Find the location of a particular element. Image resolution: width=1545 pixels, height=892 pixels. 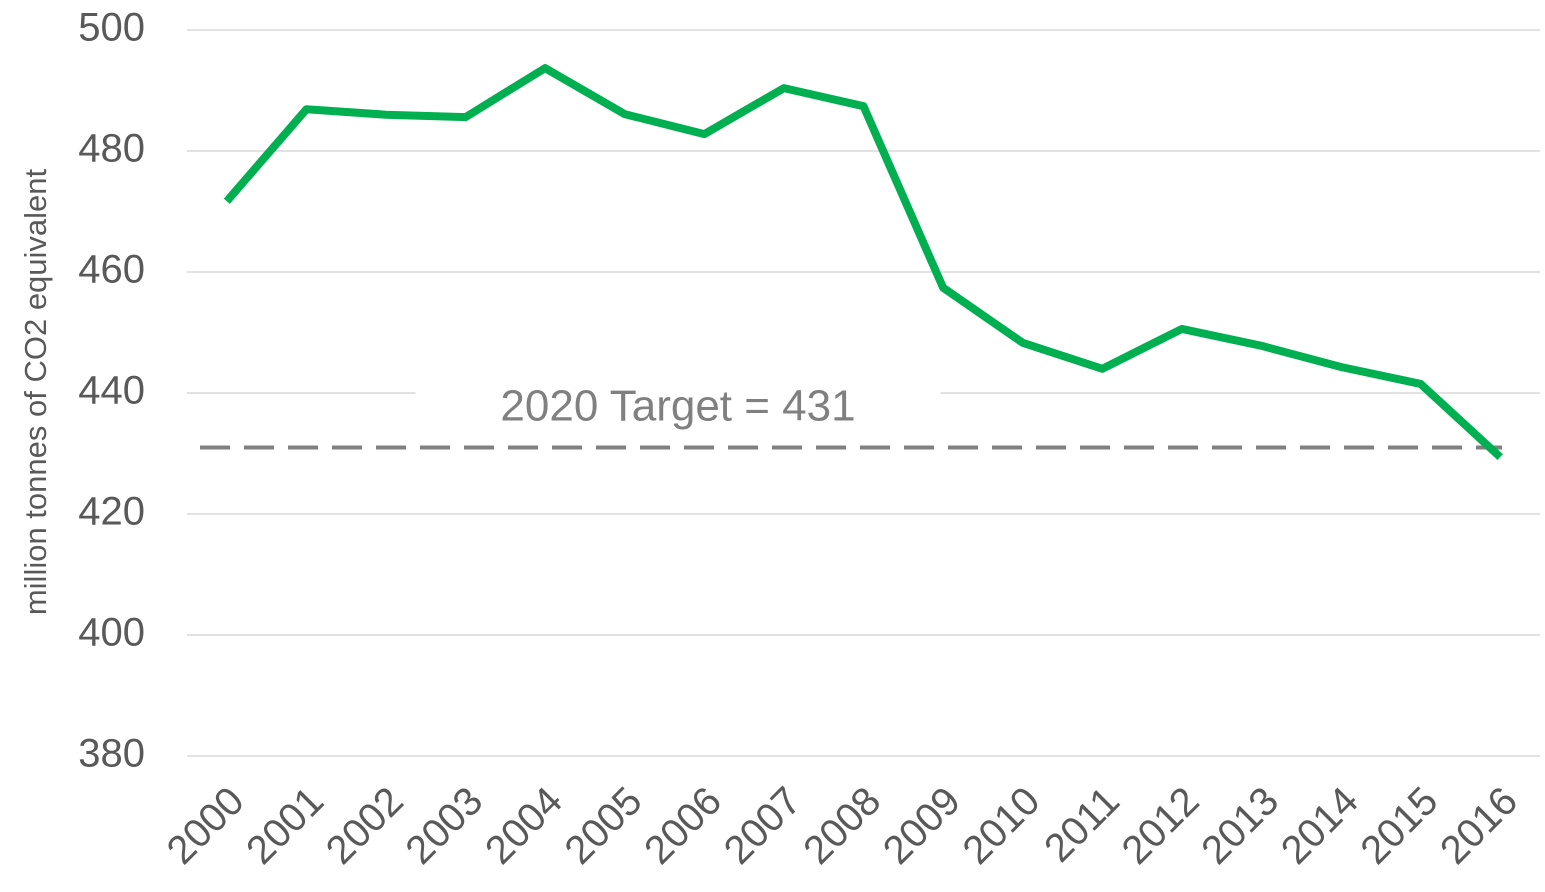

annotation-background is located at coordinates (678, 406).